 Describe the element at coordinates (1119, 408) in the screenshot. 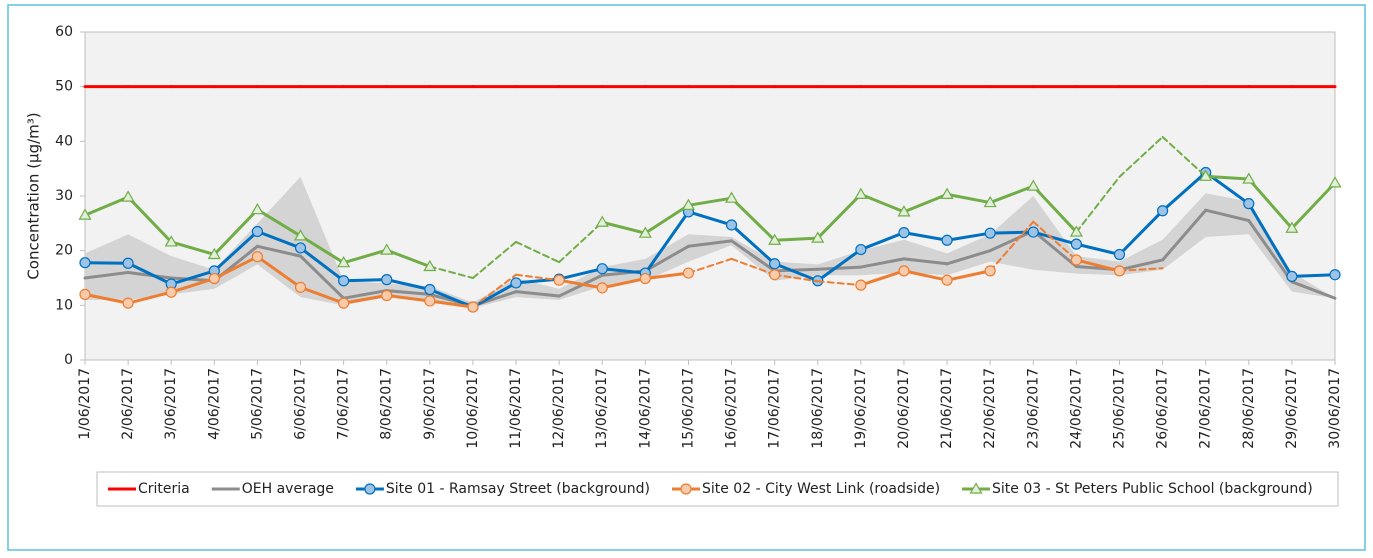

I see `x-tick-label: 25/06/2017` at that location.